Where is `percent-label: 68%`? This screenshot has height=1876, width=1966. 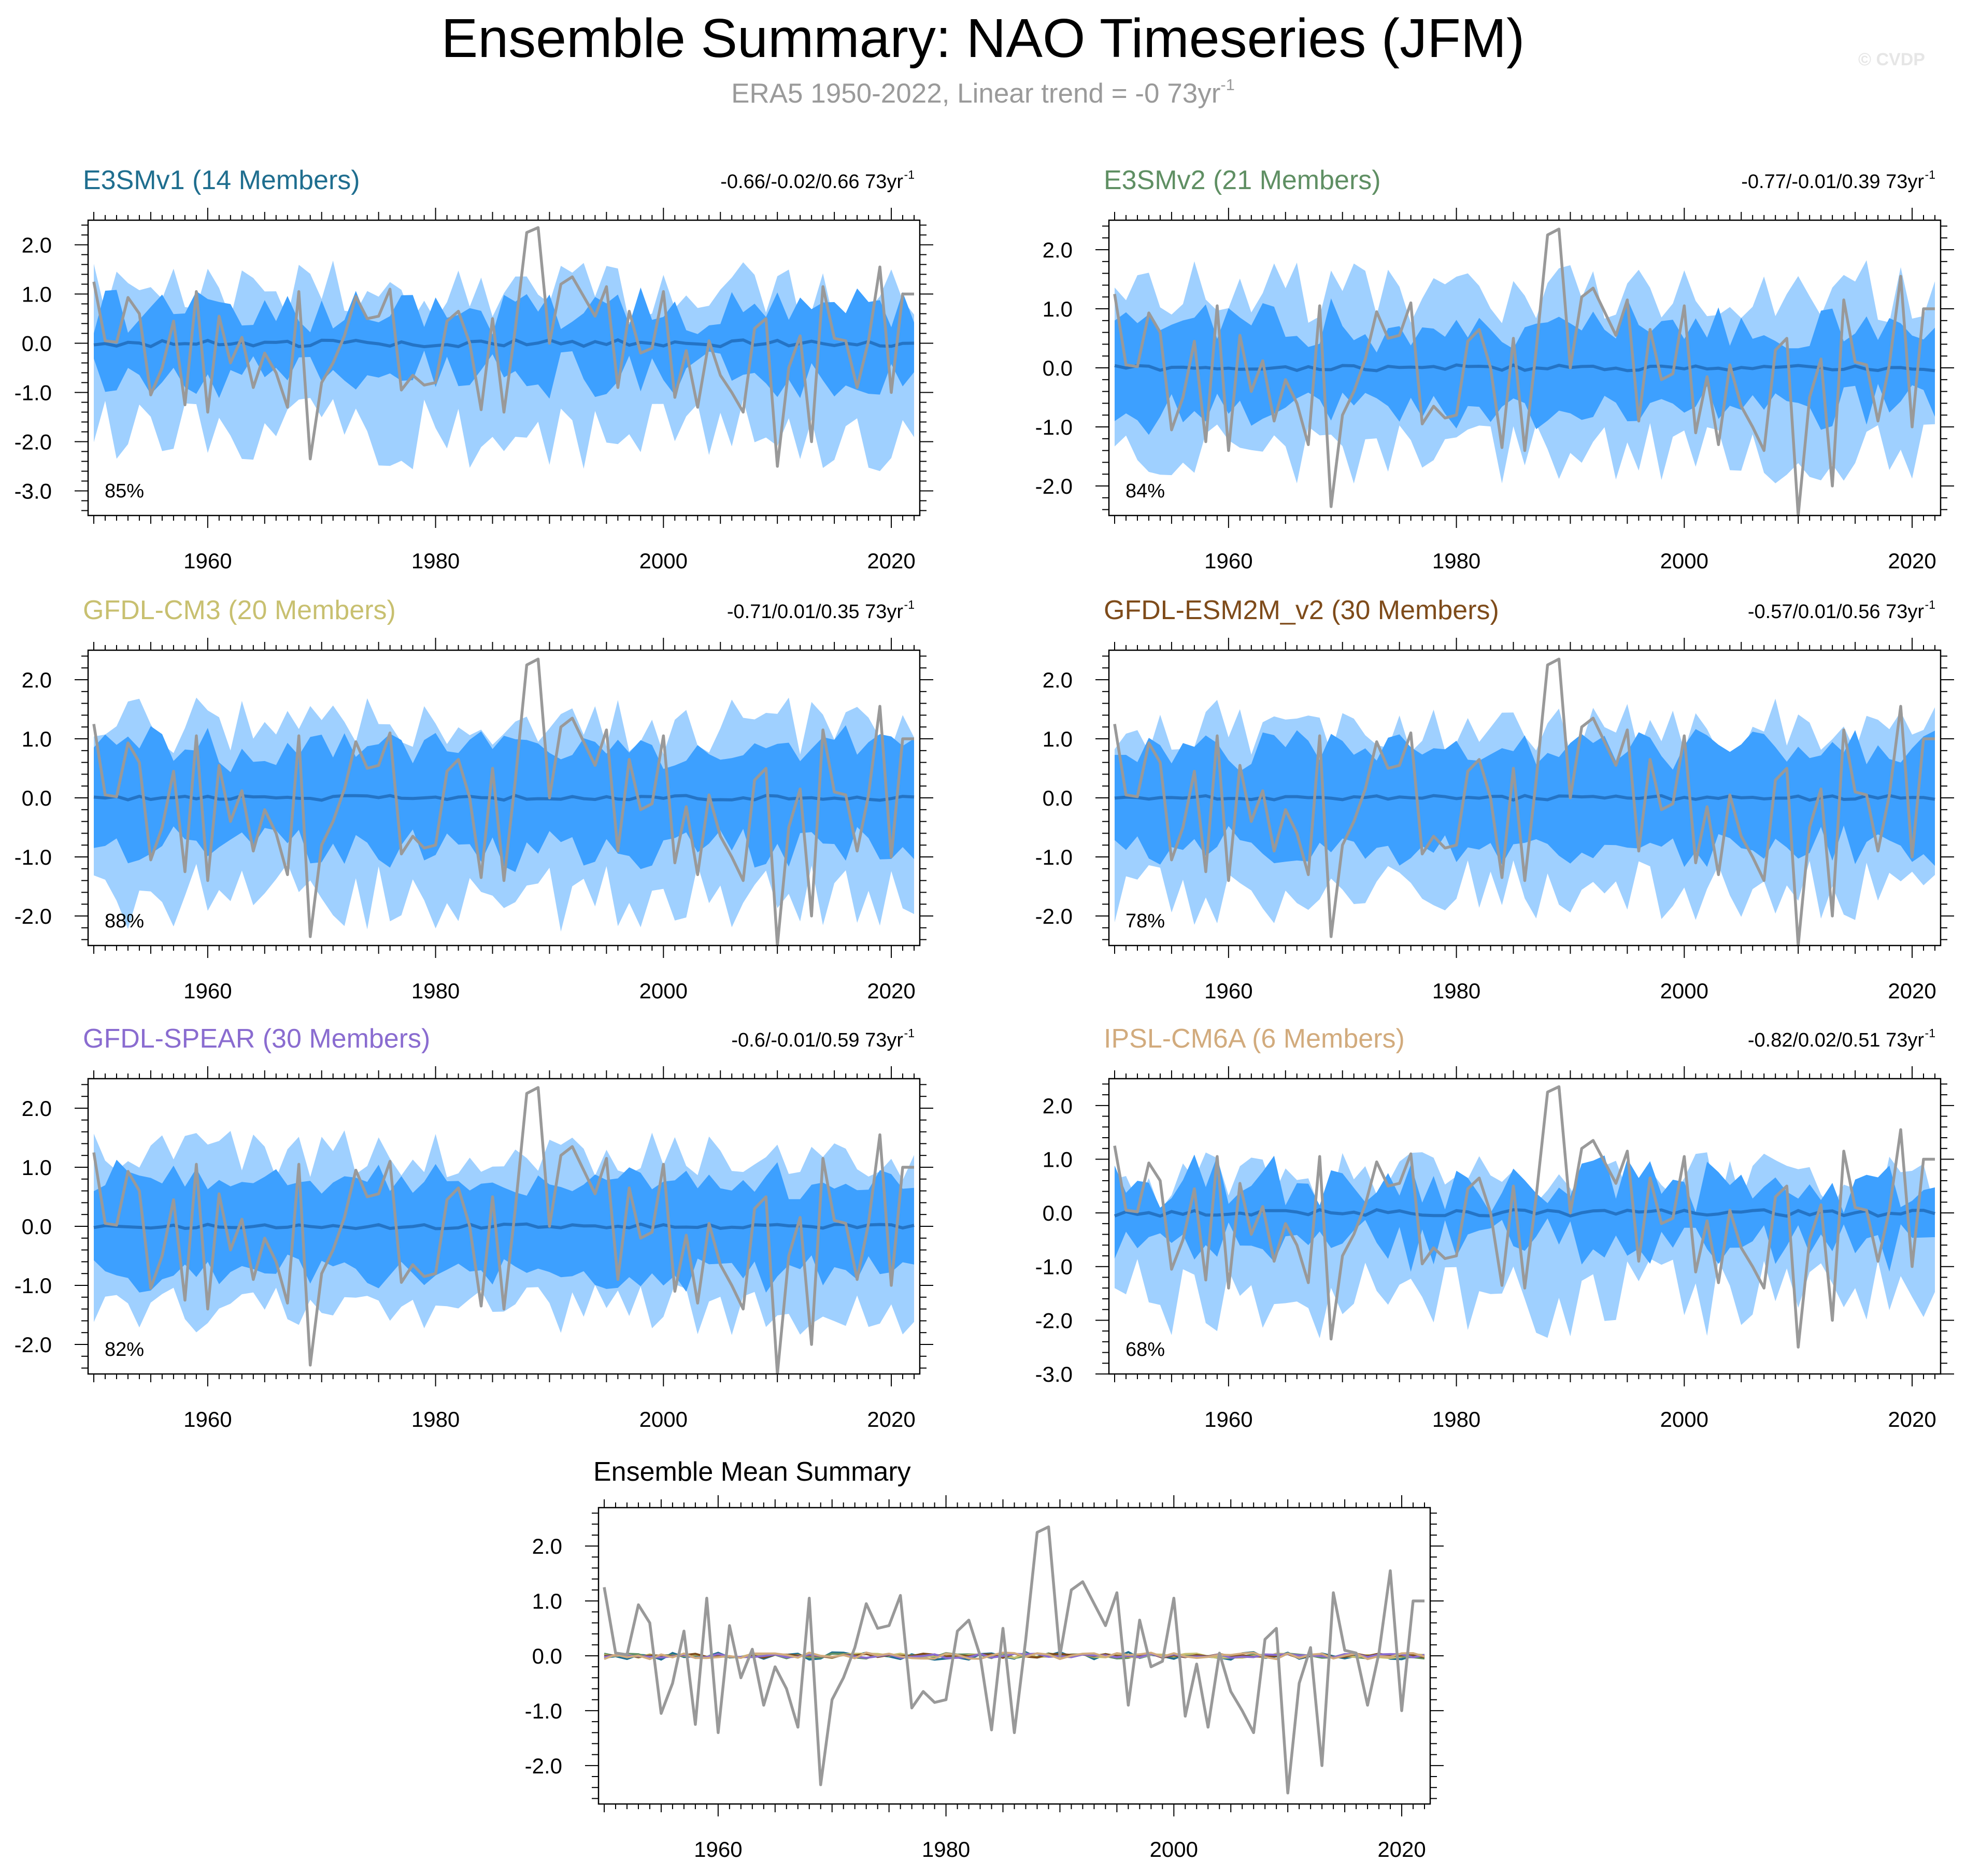
percent-label: 68% is located at coordinates (1146, 1350).